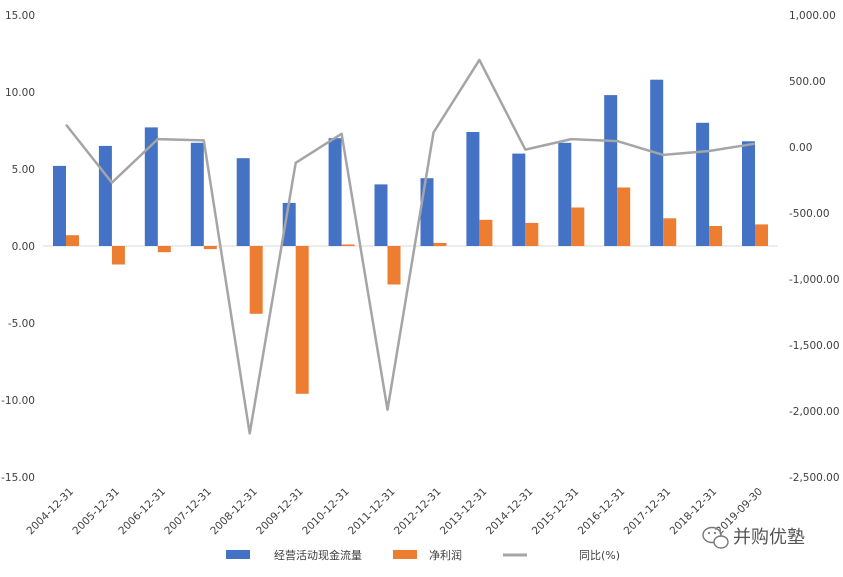 Image resolution: width=843 pixels, height=577 pixels. I want to click on x-tick-label: 2018-12-31, so click(694, 512).